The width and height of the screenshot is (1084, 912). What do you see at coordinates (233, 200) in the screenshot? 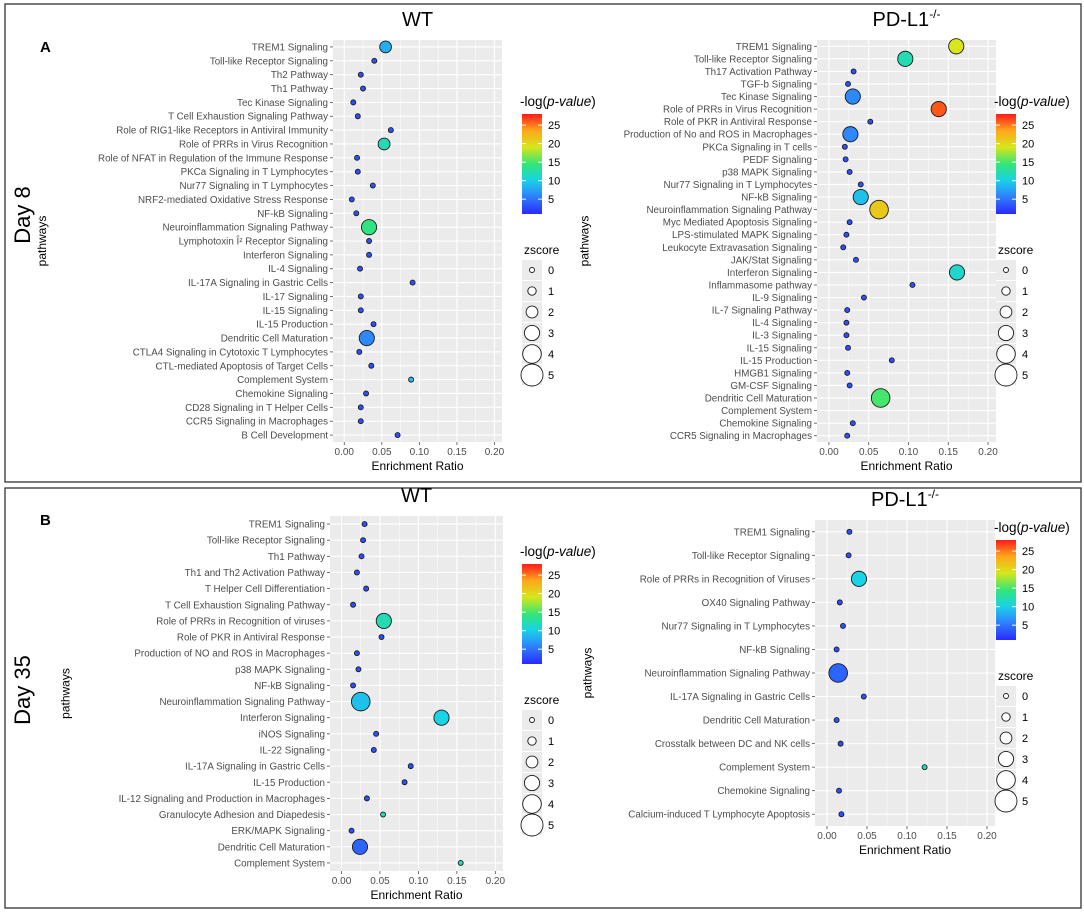
I see `y-tick-label: NRF2-mediated Oxidative Stress Response` at bounding box center [233, 200].